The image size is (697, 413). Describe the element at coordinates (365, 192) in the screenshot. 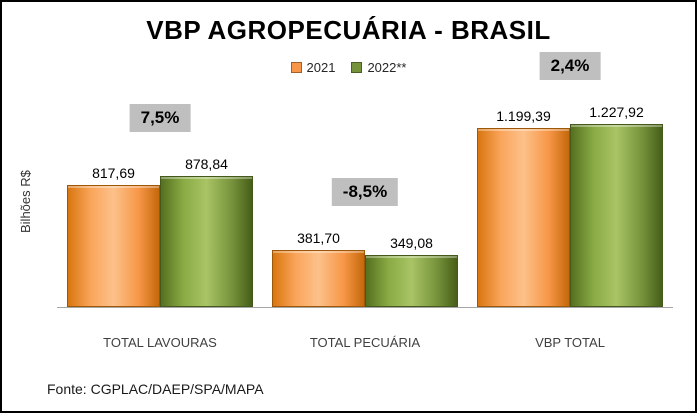

I see `pct-annotation-cat1: -8,5%` at that location.